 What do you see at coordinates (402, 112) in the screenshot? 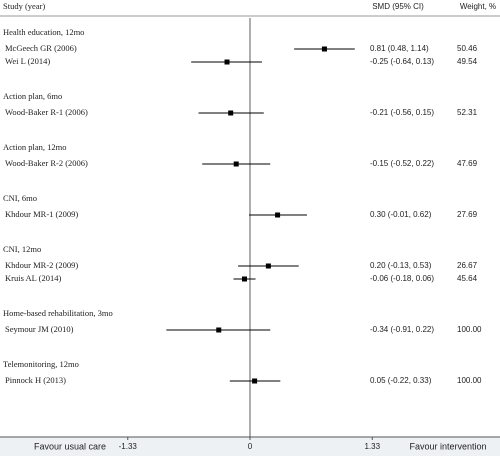
I see `smd-label: -0.21 (-0.56, 0.15)` at bounding box center [402, 112].